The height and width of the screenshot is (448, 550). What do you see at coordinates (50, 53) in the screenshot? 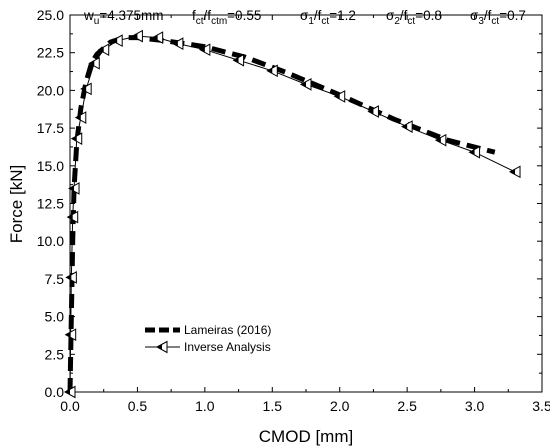
I see `y-tick-label: 22.5` at bounding box center [50, 53].